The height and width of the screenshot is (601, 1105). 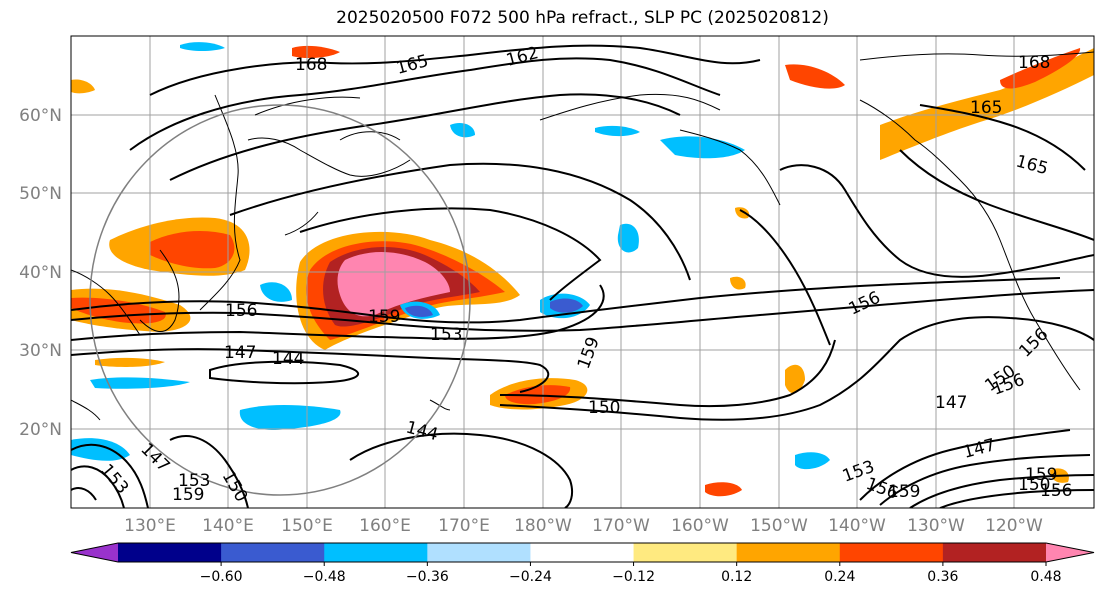 What do you see at coordinates (1070, 552) in the screenshot?
I see `colorbar-extend-max` at bounding box center [1070, 552].